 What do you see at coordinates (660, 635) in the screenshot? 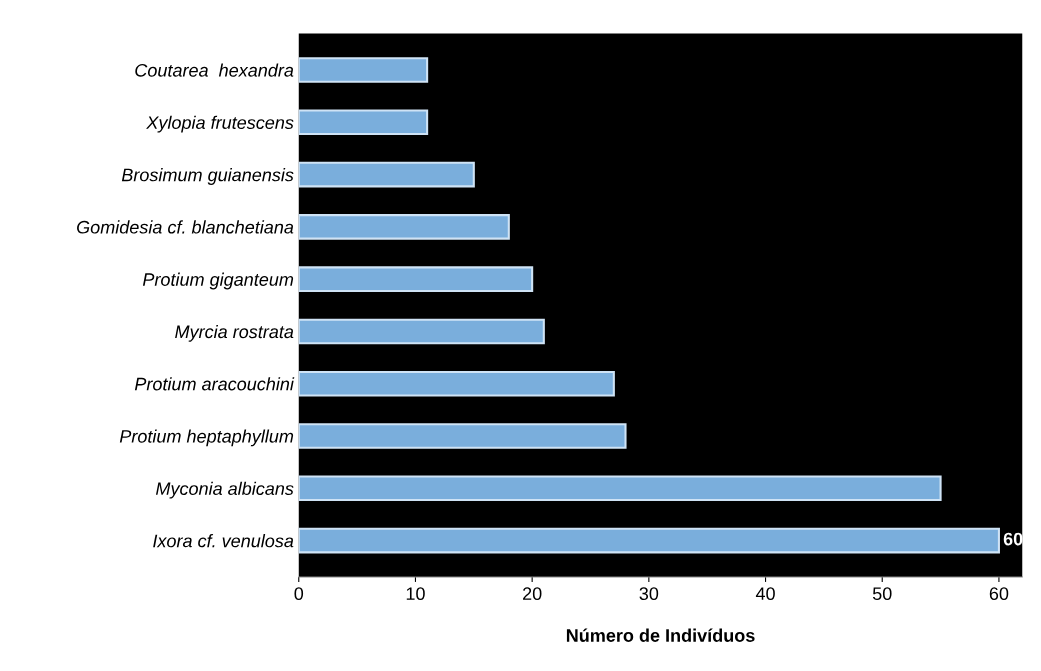
I see `x-axis-title: Número de Indivíduos` at bounding box center [660, 635].